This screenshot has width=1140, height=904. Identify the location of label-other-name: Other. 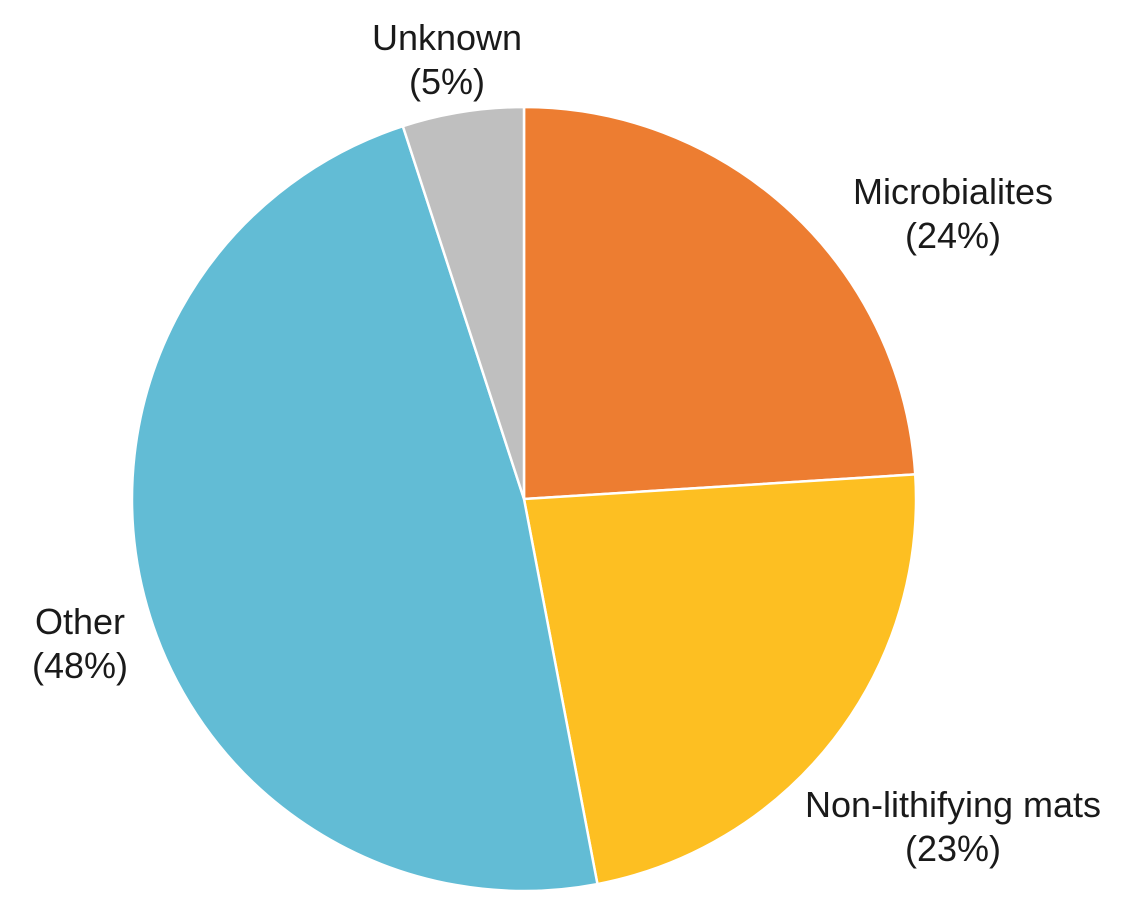
(80, 621).